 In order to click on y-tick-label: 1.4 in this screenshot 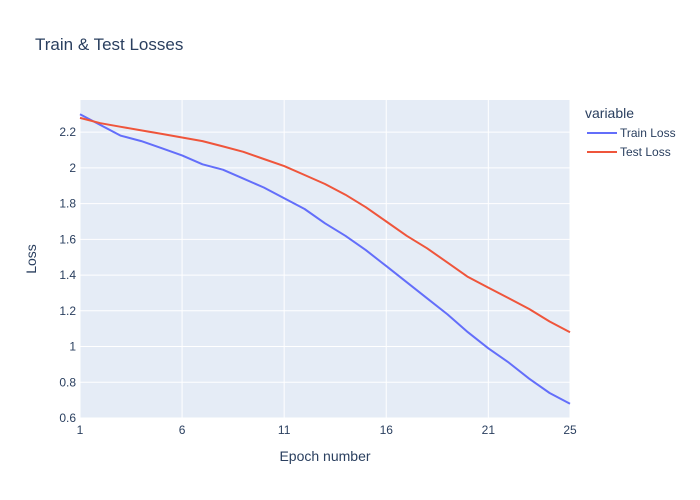, I will do `click(67, 275)`.